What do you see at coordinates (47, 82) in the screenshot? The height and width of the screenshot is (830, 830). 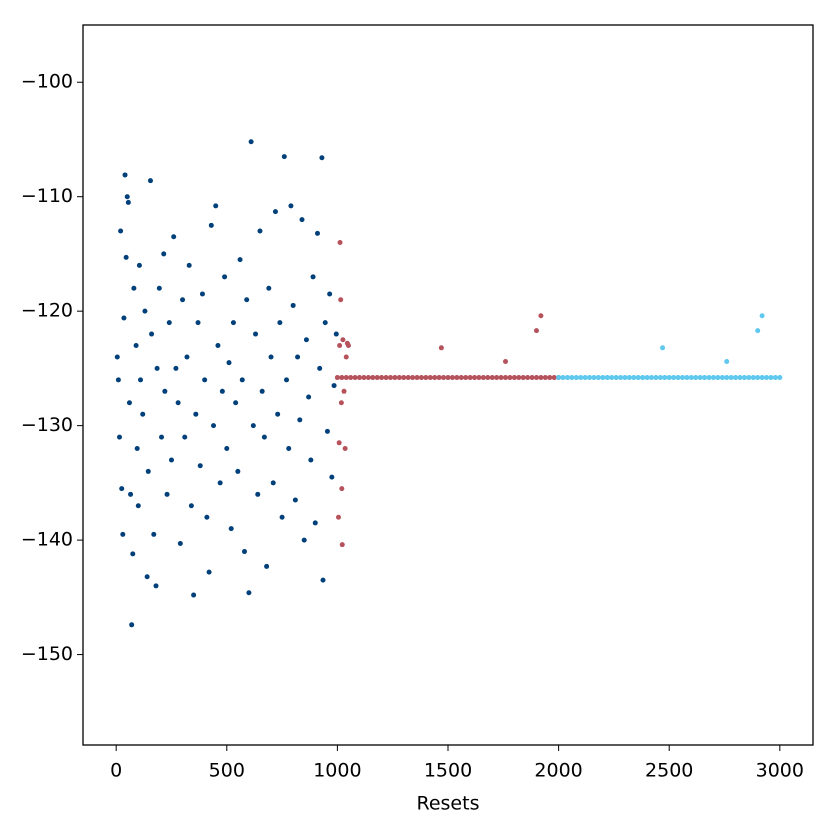 I see `y-tick-label: −100` at bounding box center [47, 82].